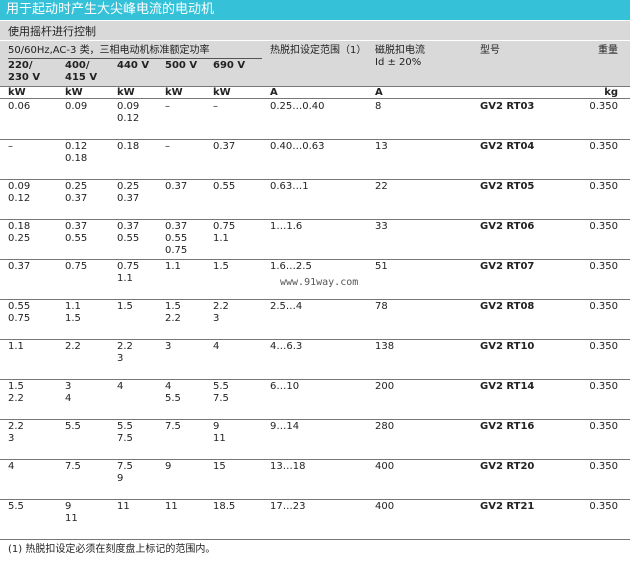 Image resolution: width=630 pixels, height=568 pixels. Describe the element at coordinates (224, 506) in the screenshot. I see `cell: 18.5` at that location.